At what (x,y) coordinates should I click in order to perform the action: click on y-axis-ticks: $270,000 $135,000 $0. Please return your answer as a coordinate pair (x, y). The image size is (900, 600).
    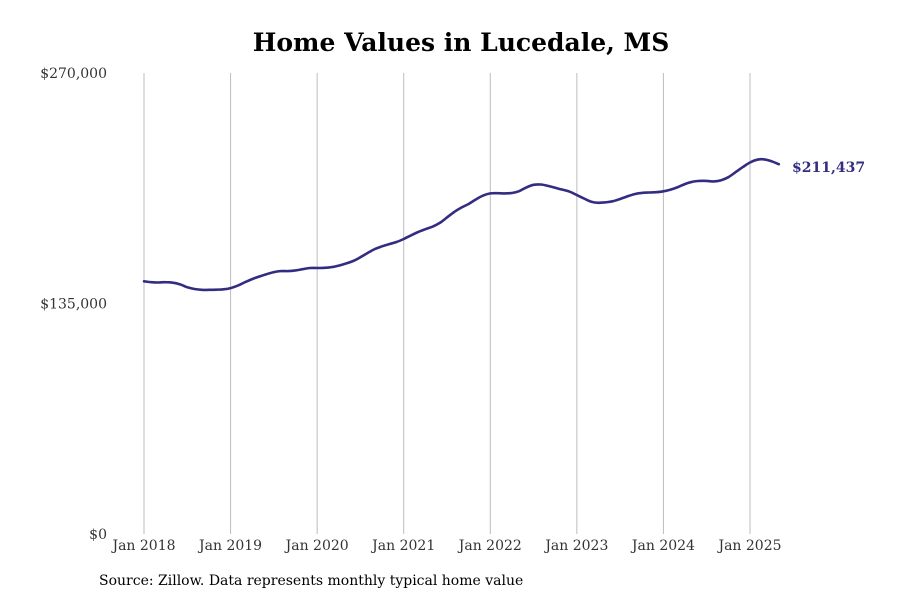
    Looking at the image, I should click on (73, 304).